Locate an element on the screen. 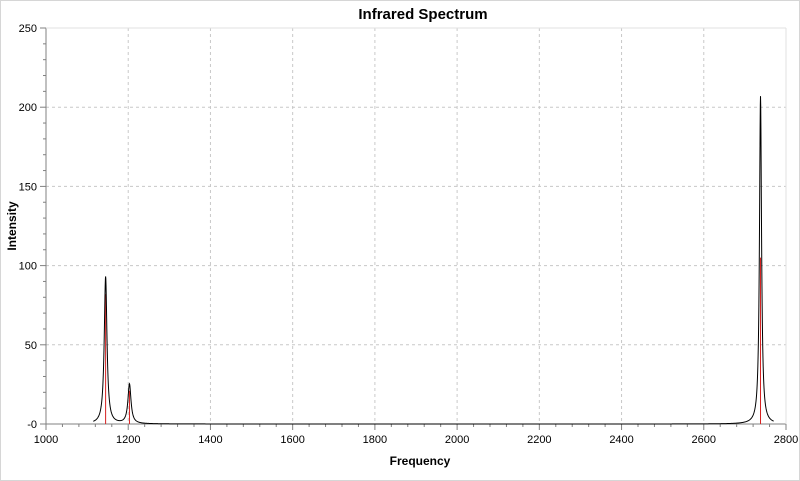  x-tick-label: 1600 is located at coordinates (292, 440).